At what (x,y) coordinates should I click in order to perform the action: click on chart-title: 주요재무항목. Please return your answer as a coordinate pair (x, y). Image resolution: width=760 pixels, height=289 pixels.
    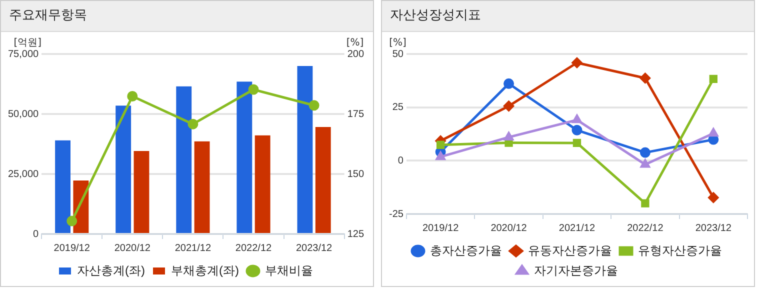
    Looking at the image, I should click on (187, 16).